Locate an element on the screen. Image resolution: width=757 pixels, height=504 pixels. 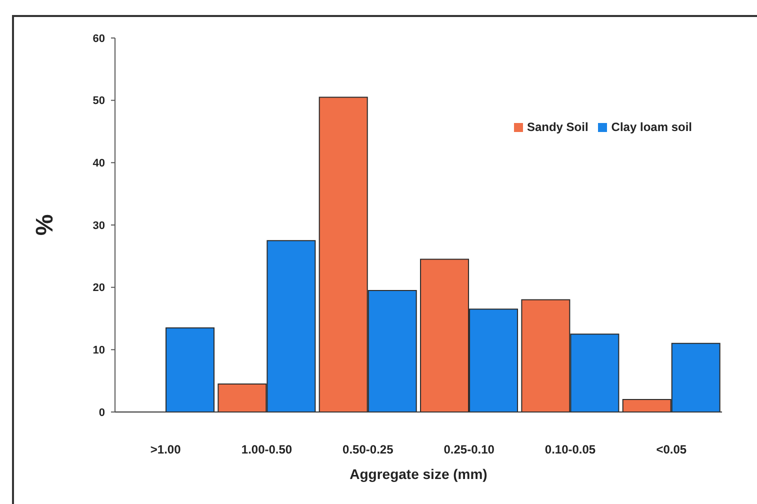
y-tick-label: 30 is located at coordinates (98, 226).